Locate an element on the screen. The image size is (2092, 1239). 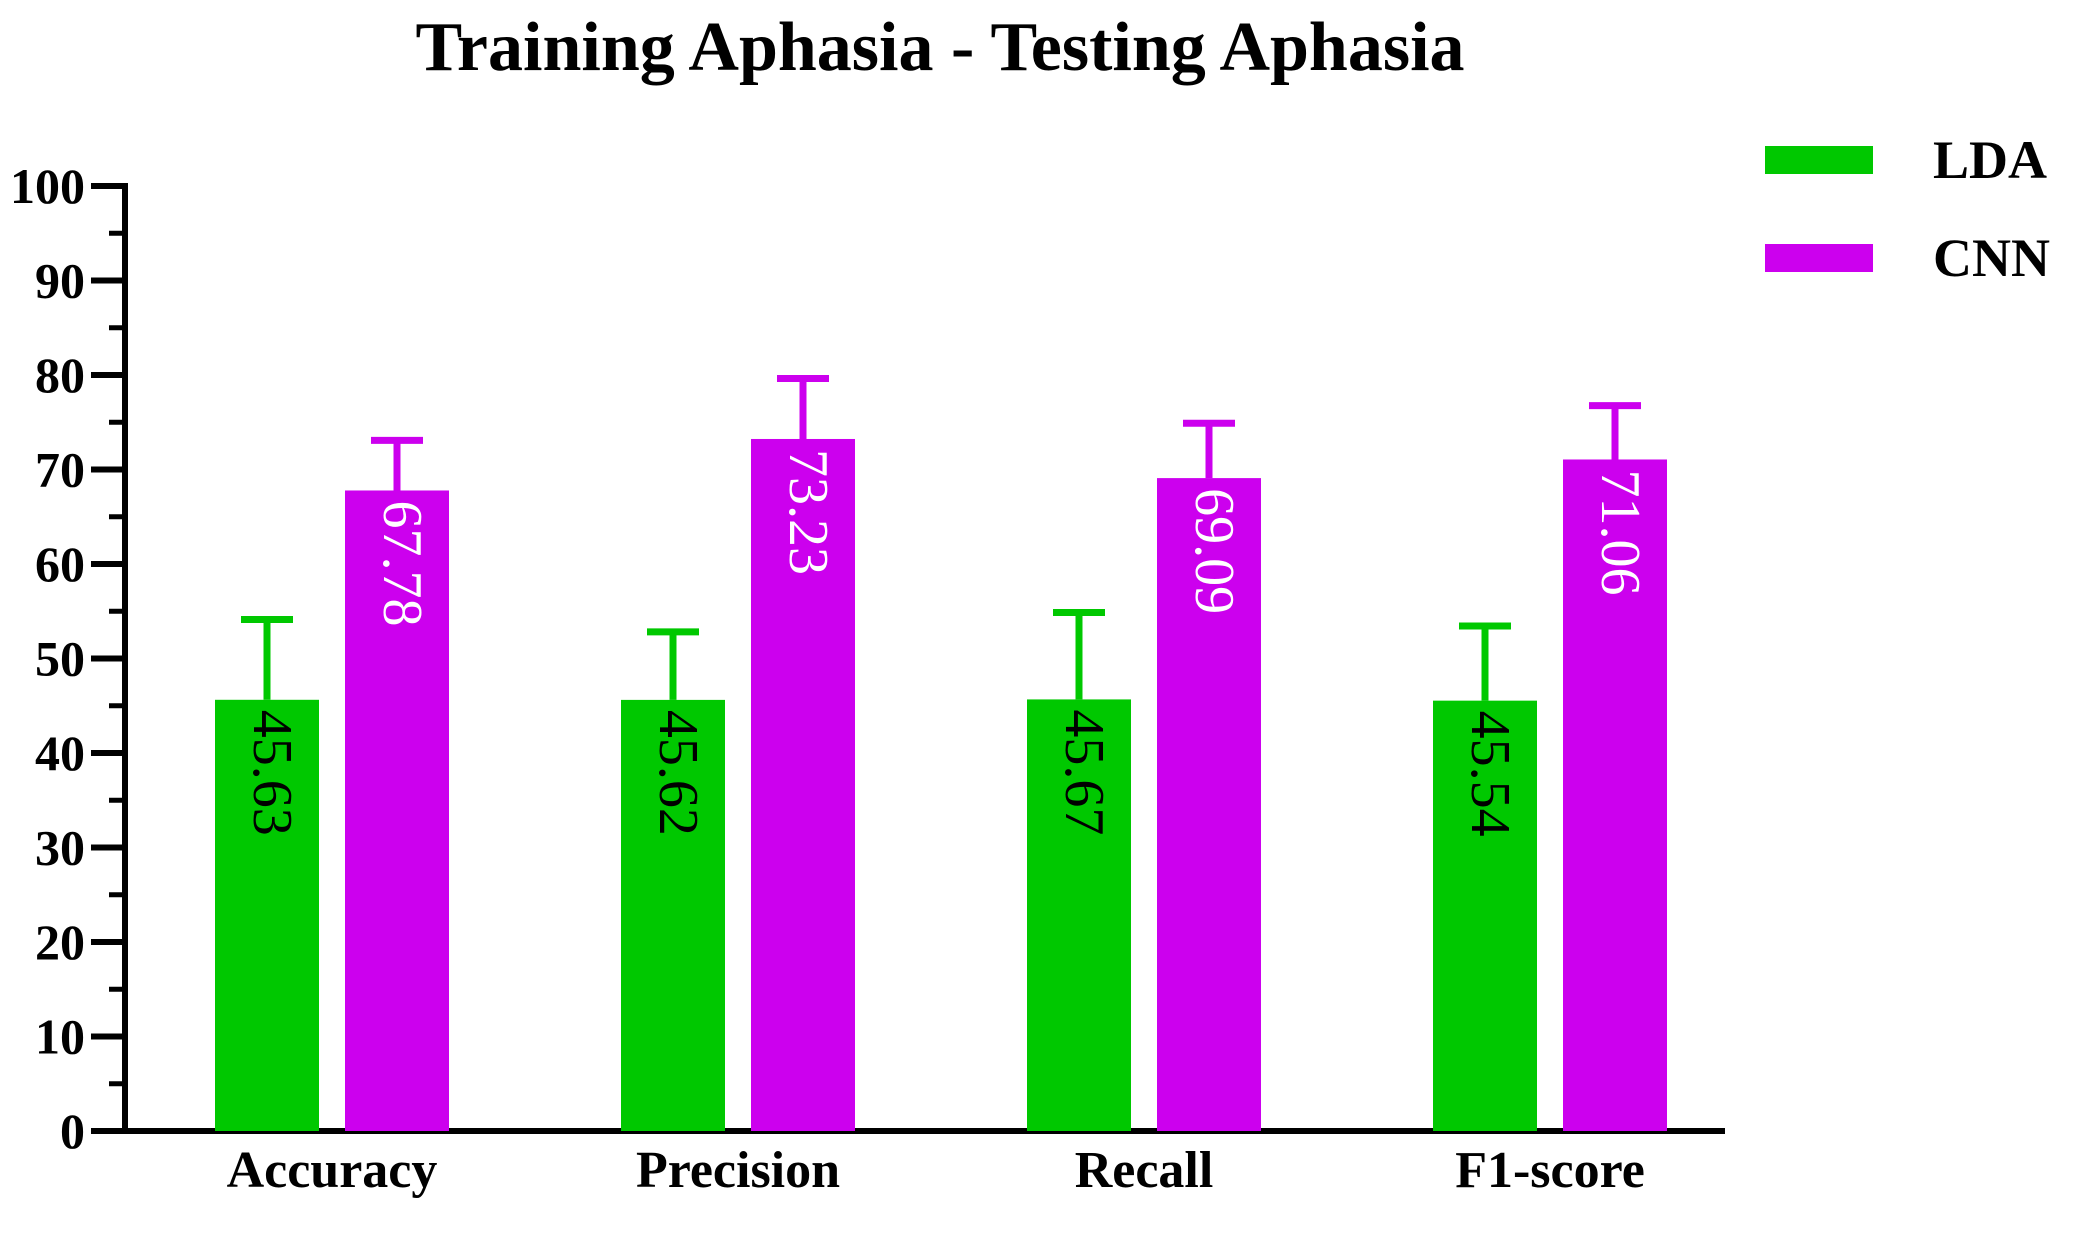
bar-value-label: 71.06 is located at coordinates (1620, 532).